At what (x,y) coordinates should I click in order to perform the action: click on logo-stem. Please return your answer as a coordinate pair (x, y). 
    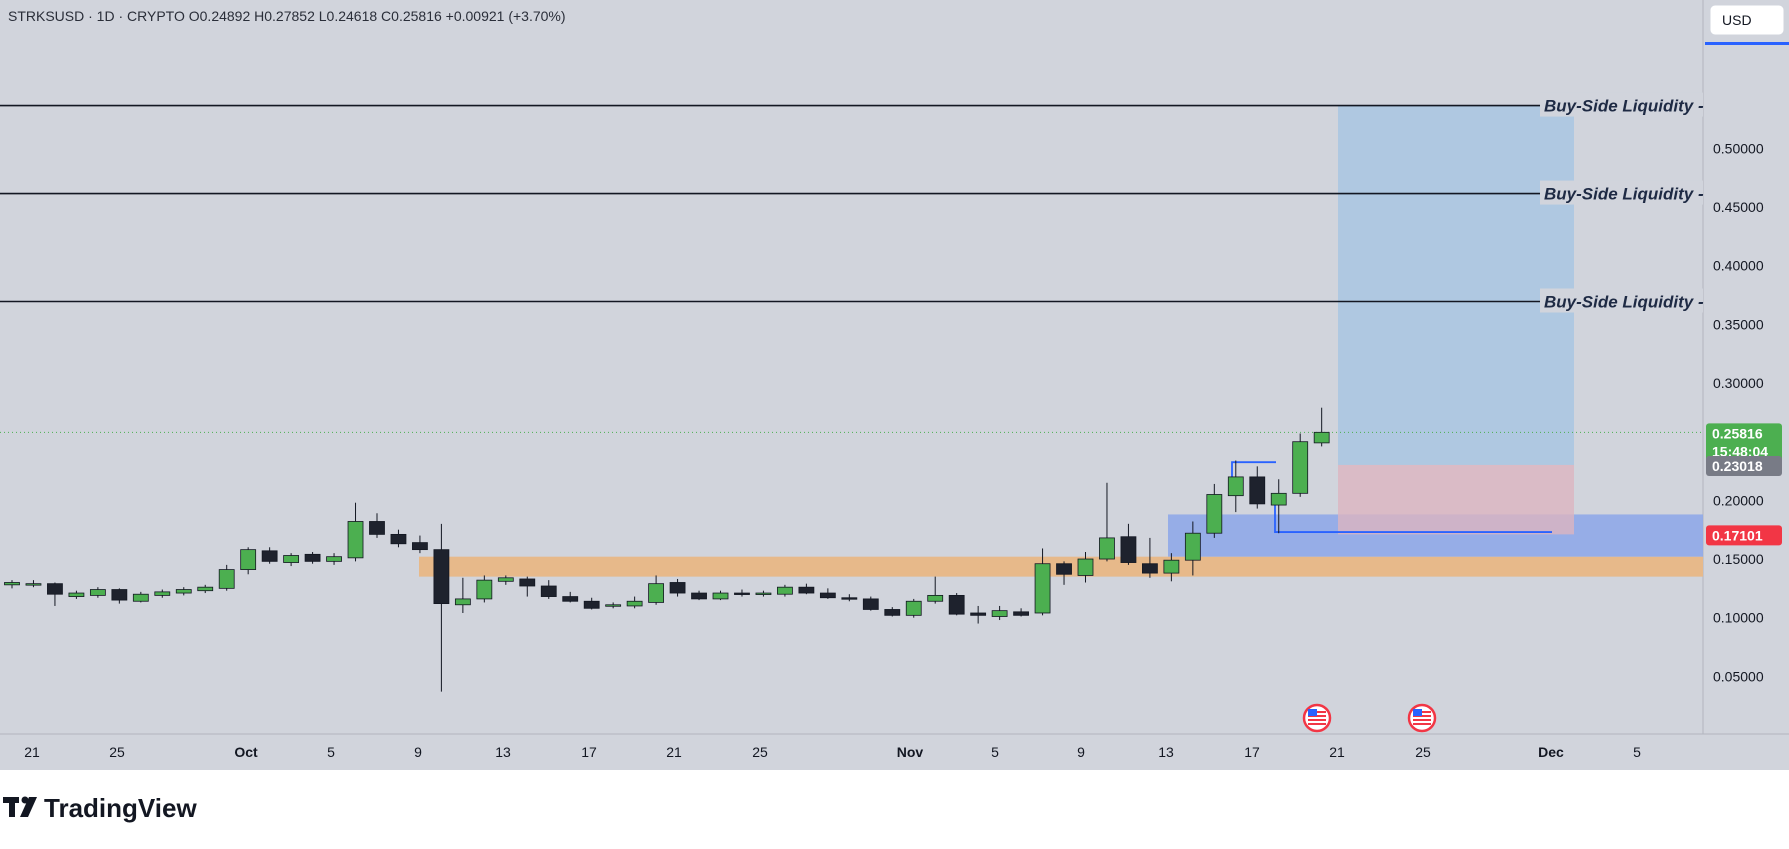
    Looking at the image, I should click on (12, 807).